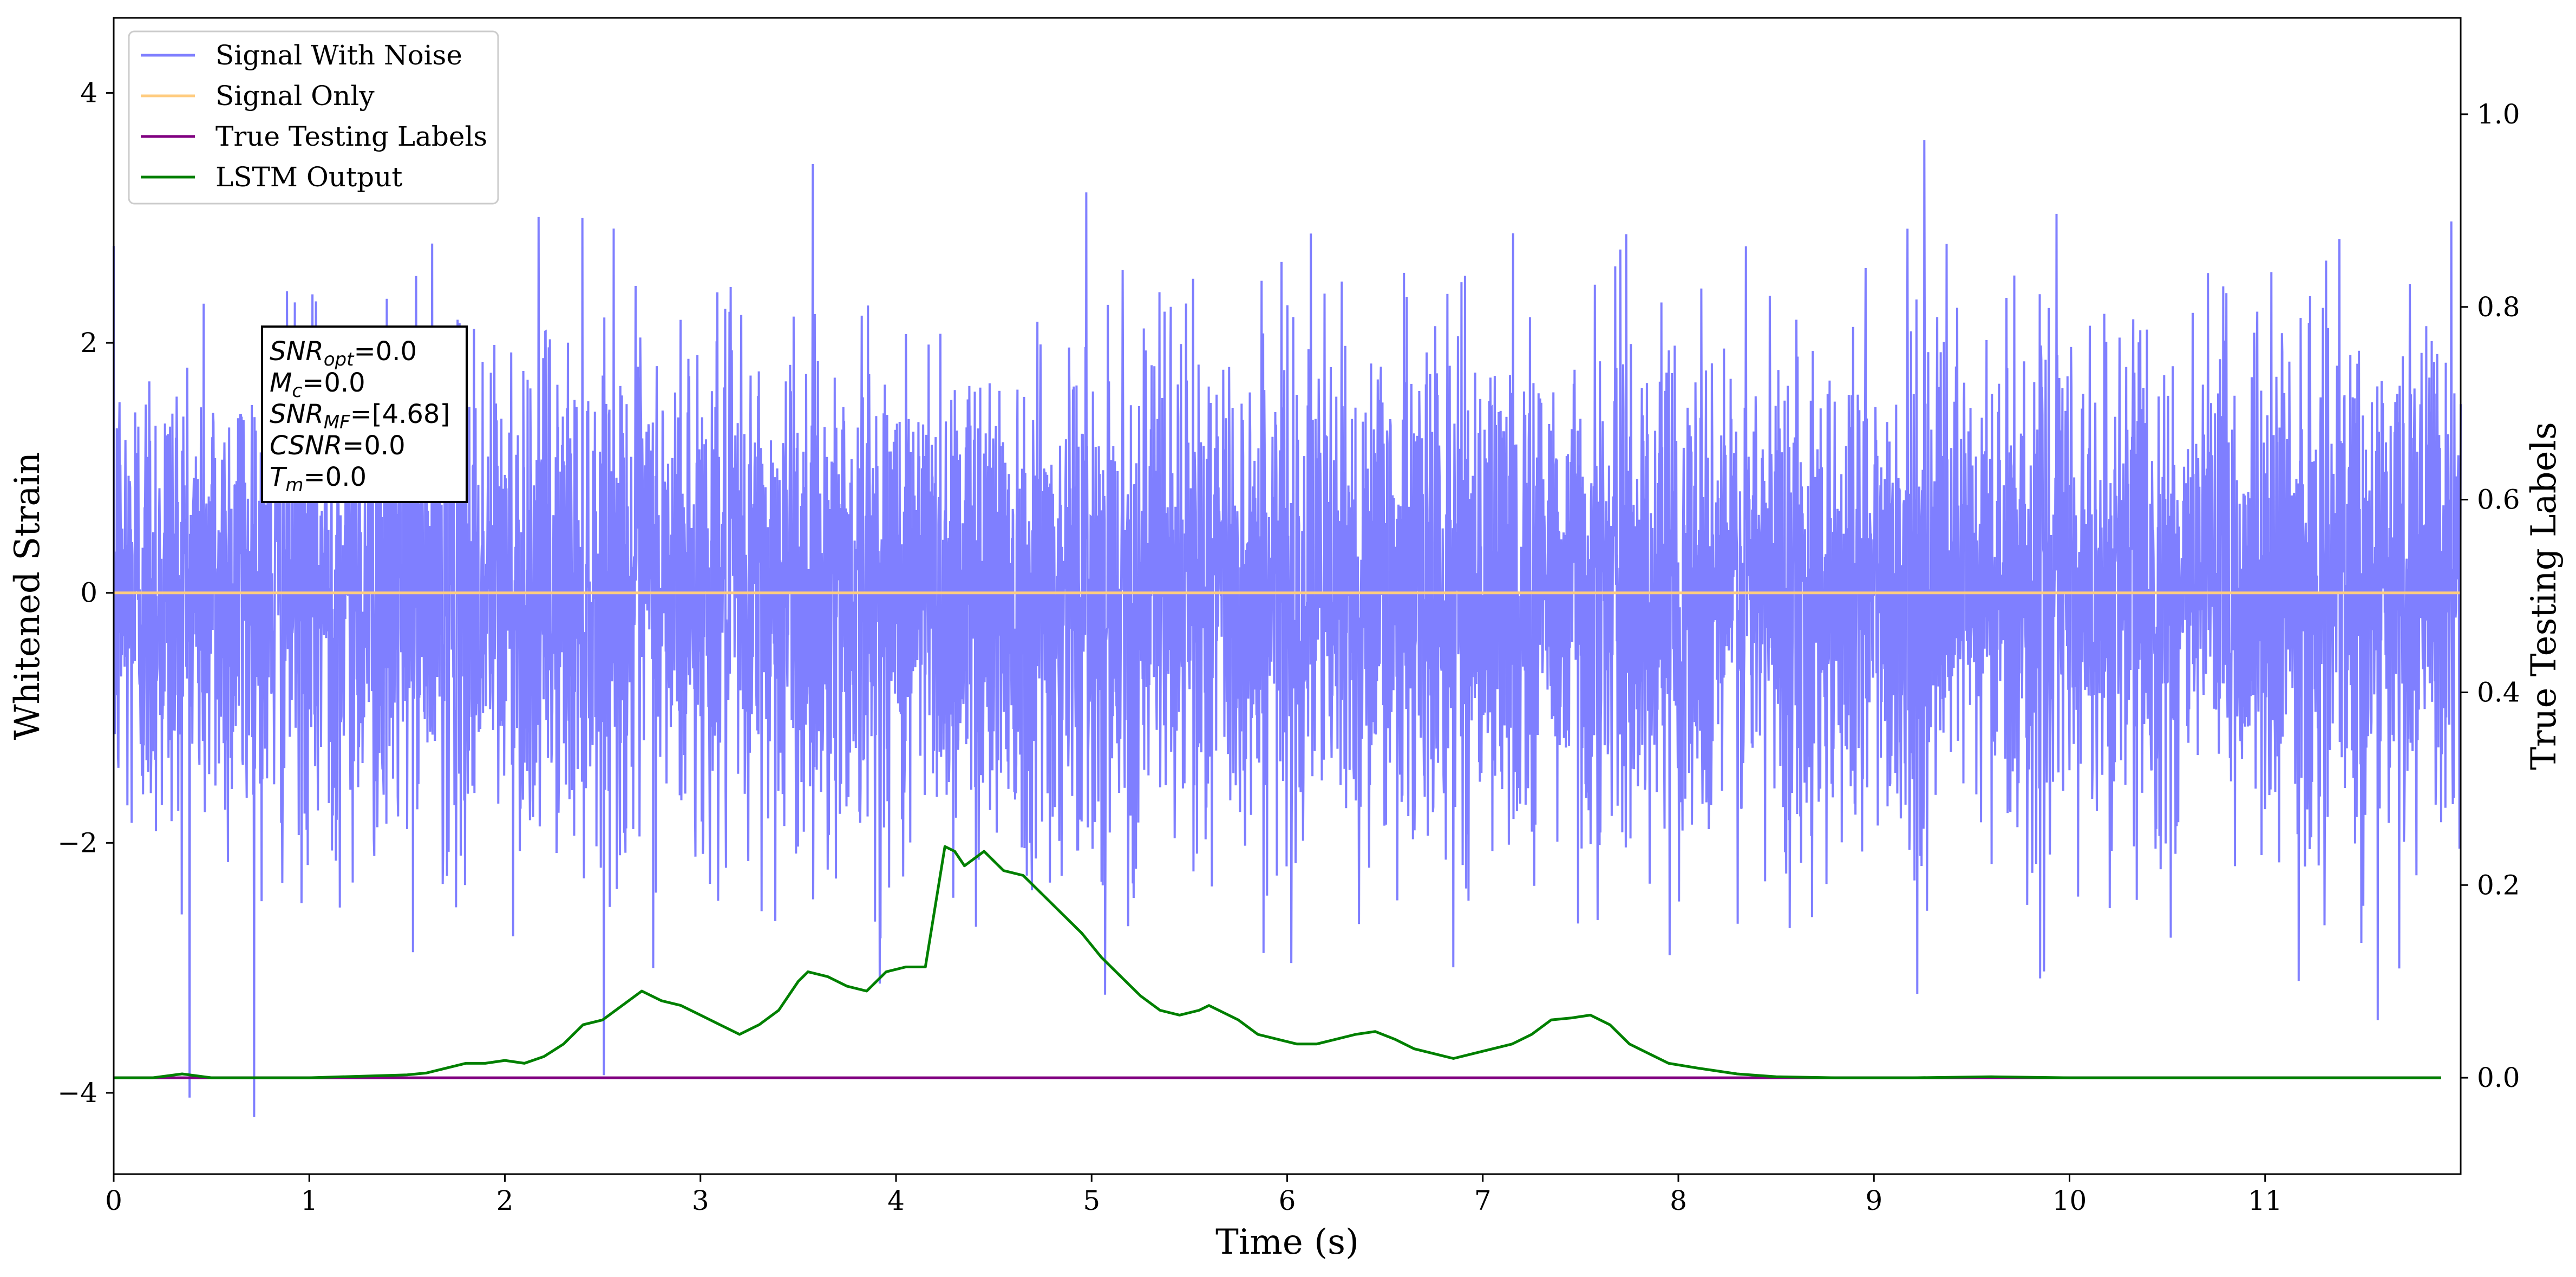  Describe the element at coordinates (278, 477) in the screenshot. I see `annotation-symbol: T` at that location.